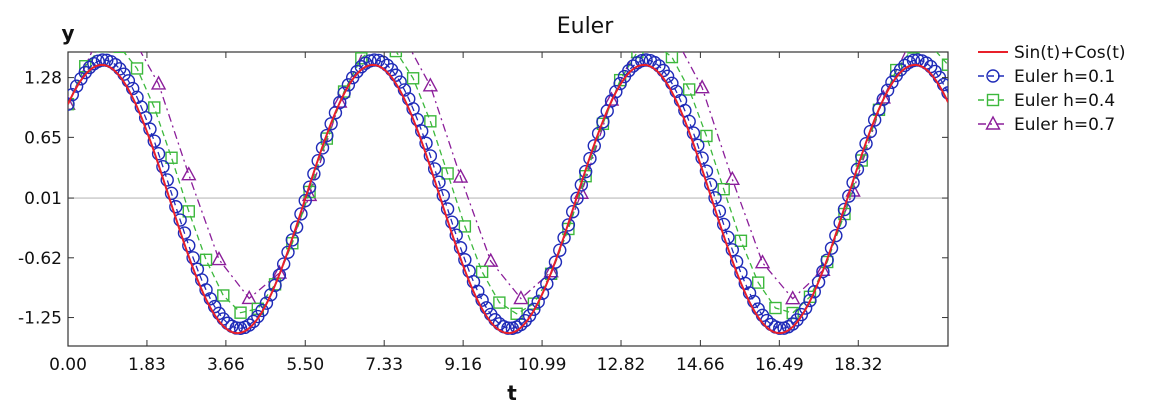  I want to click on legend-item: Euler h=0.1, so click(1046, 77).